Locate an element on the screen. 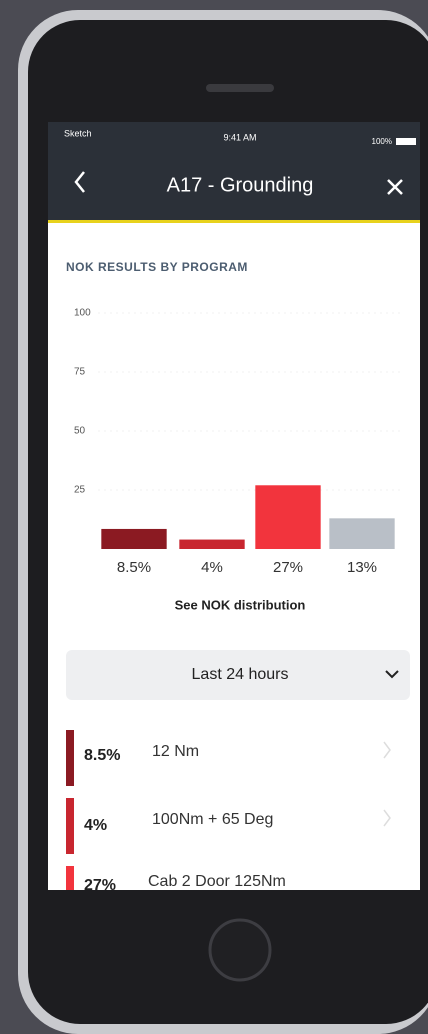  list-item: 27% Cab 2 Door 125Nm is located at coordinates (176, 894).